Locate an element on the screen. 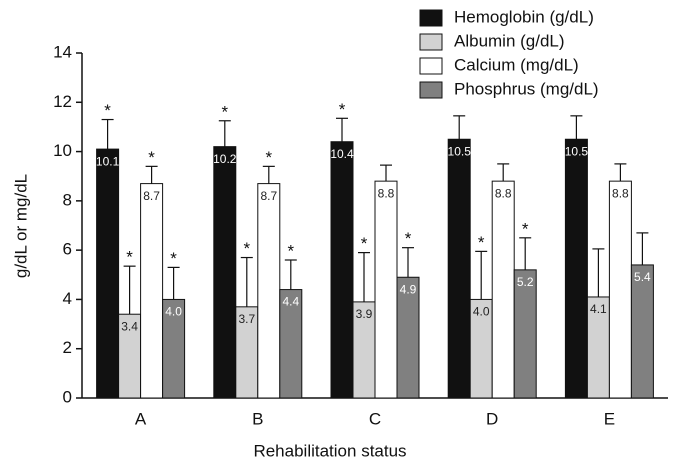 The image size is (683, 467). y-tick-label: 14 is located at coordinates (62, 51).